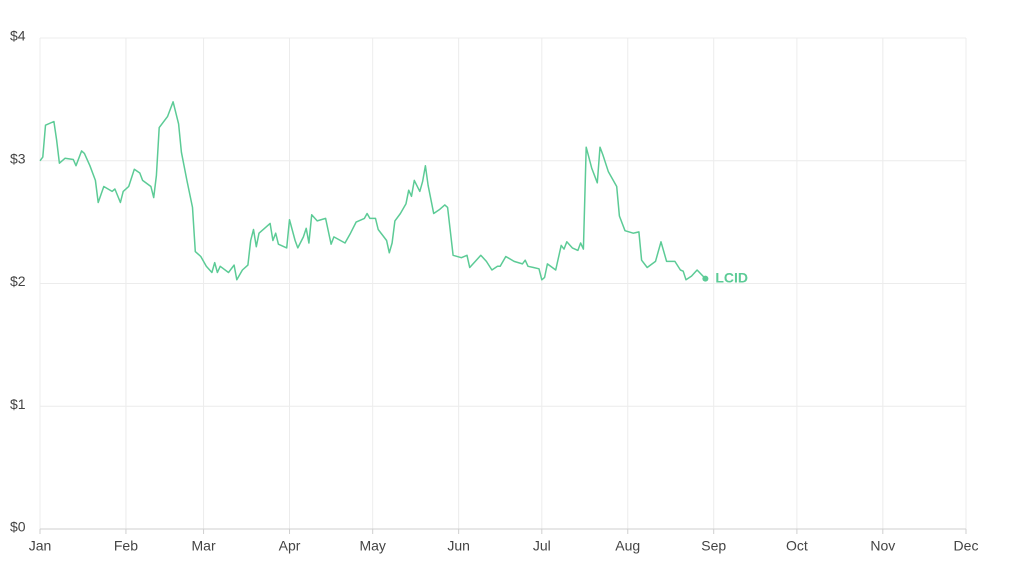 The image size is (1018, 573). Describe the element at coordinates (713, 546) in the screenshot. I see `x-tick-label: Sep` at that location.